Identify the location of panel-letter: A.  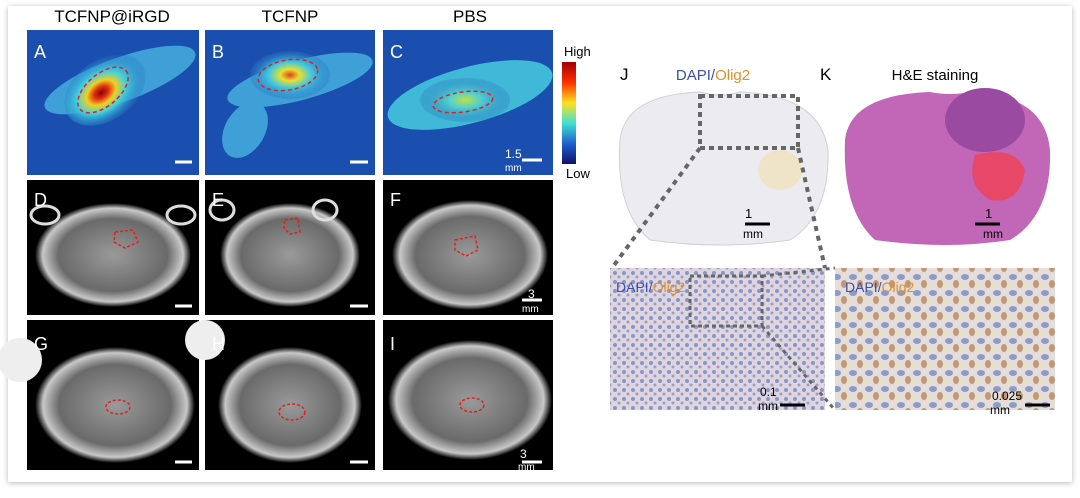
(40, 52).